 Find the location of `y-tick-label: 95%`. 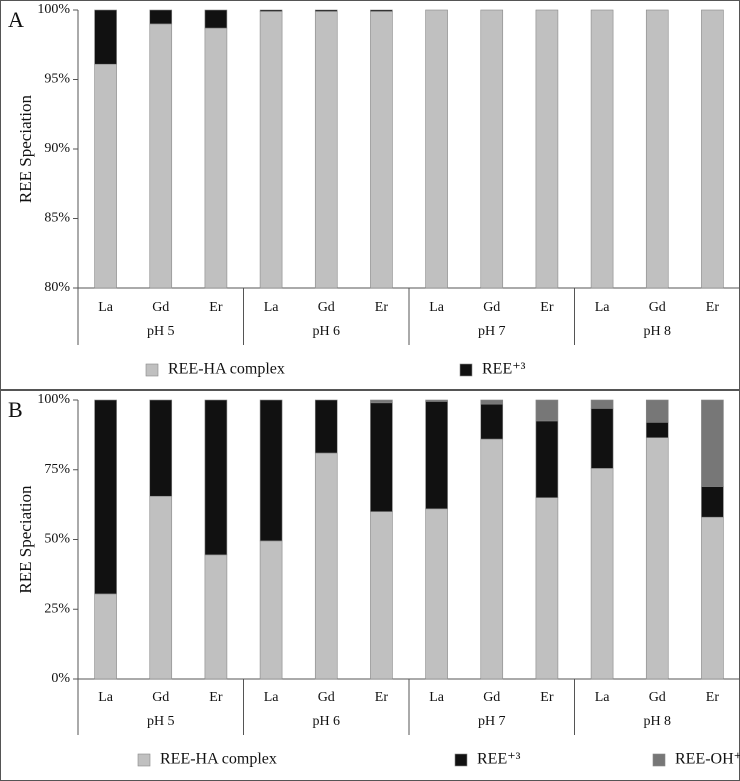

y-tick-label: 95% is located at coordinates (57, 79).